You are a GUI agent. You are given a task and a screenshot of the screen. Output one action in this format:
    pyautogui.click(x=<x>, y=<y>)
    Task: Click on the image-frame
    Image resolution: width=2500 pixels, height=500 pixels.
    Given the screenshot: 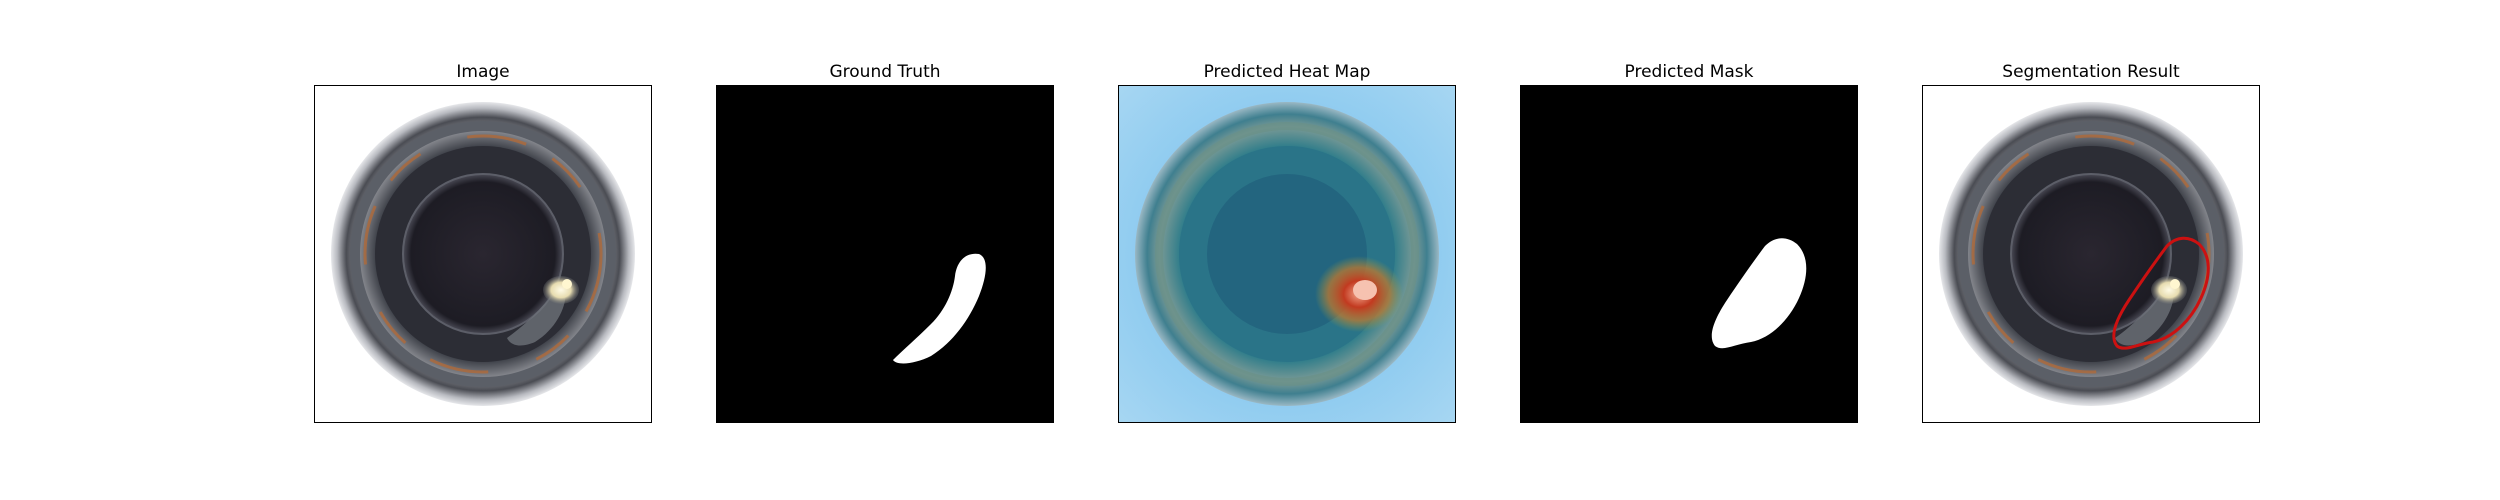 What is the action you would take?
    pyautogui.click(x=483, y=254)
    